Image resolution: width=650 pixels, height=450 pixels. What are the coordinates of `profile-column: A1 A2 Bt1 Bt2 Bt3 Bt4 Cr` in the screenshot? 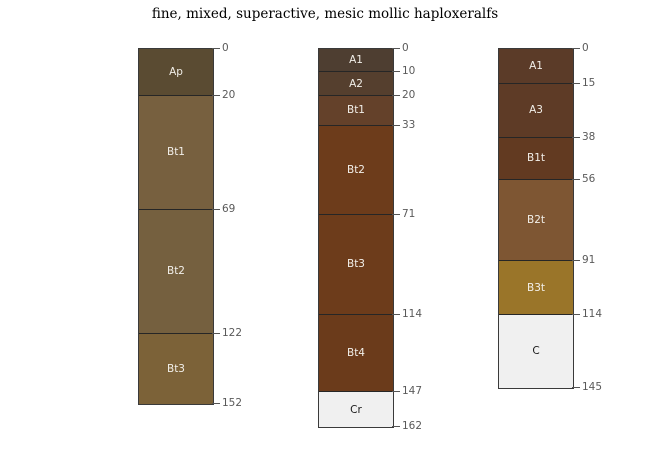 It's located at (356, 238).